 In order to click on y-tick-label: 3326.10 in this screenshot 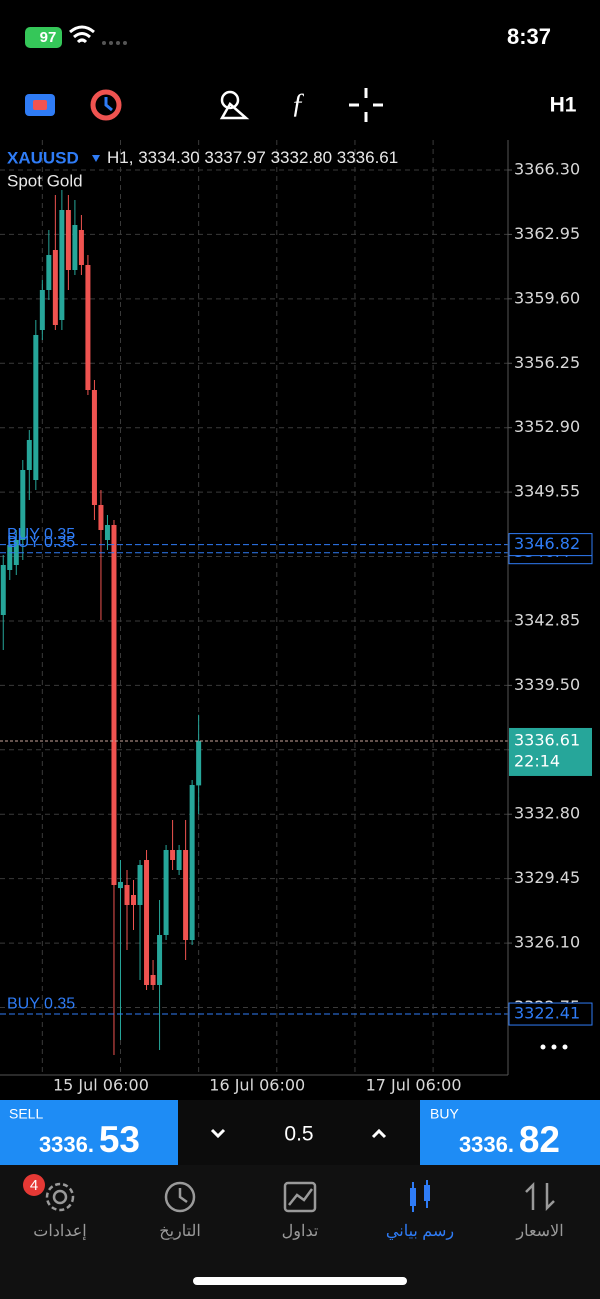, I will do `click(547, 942)`.